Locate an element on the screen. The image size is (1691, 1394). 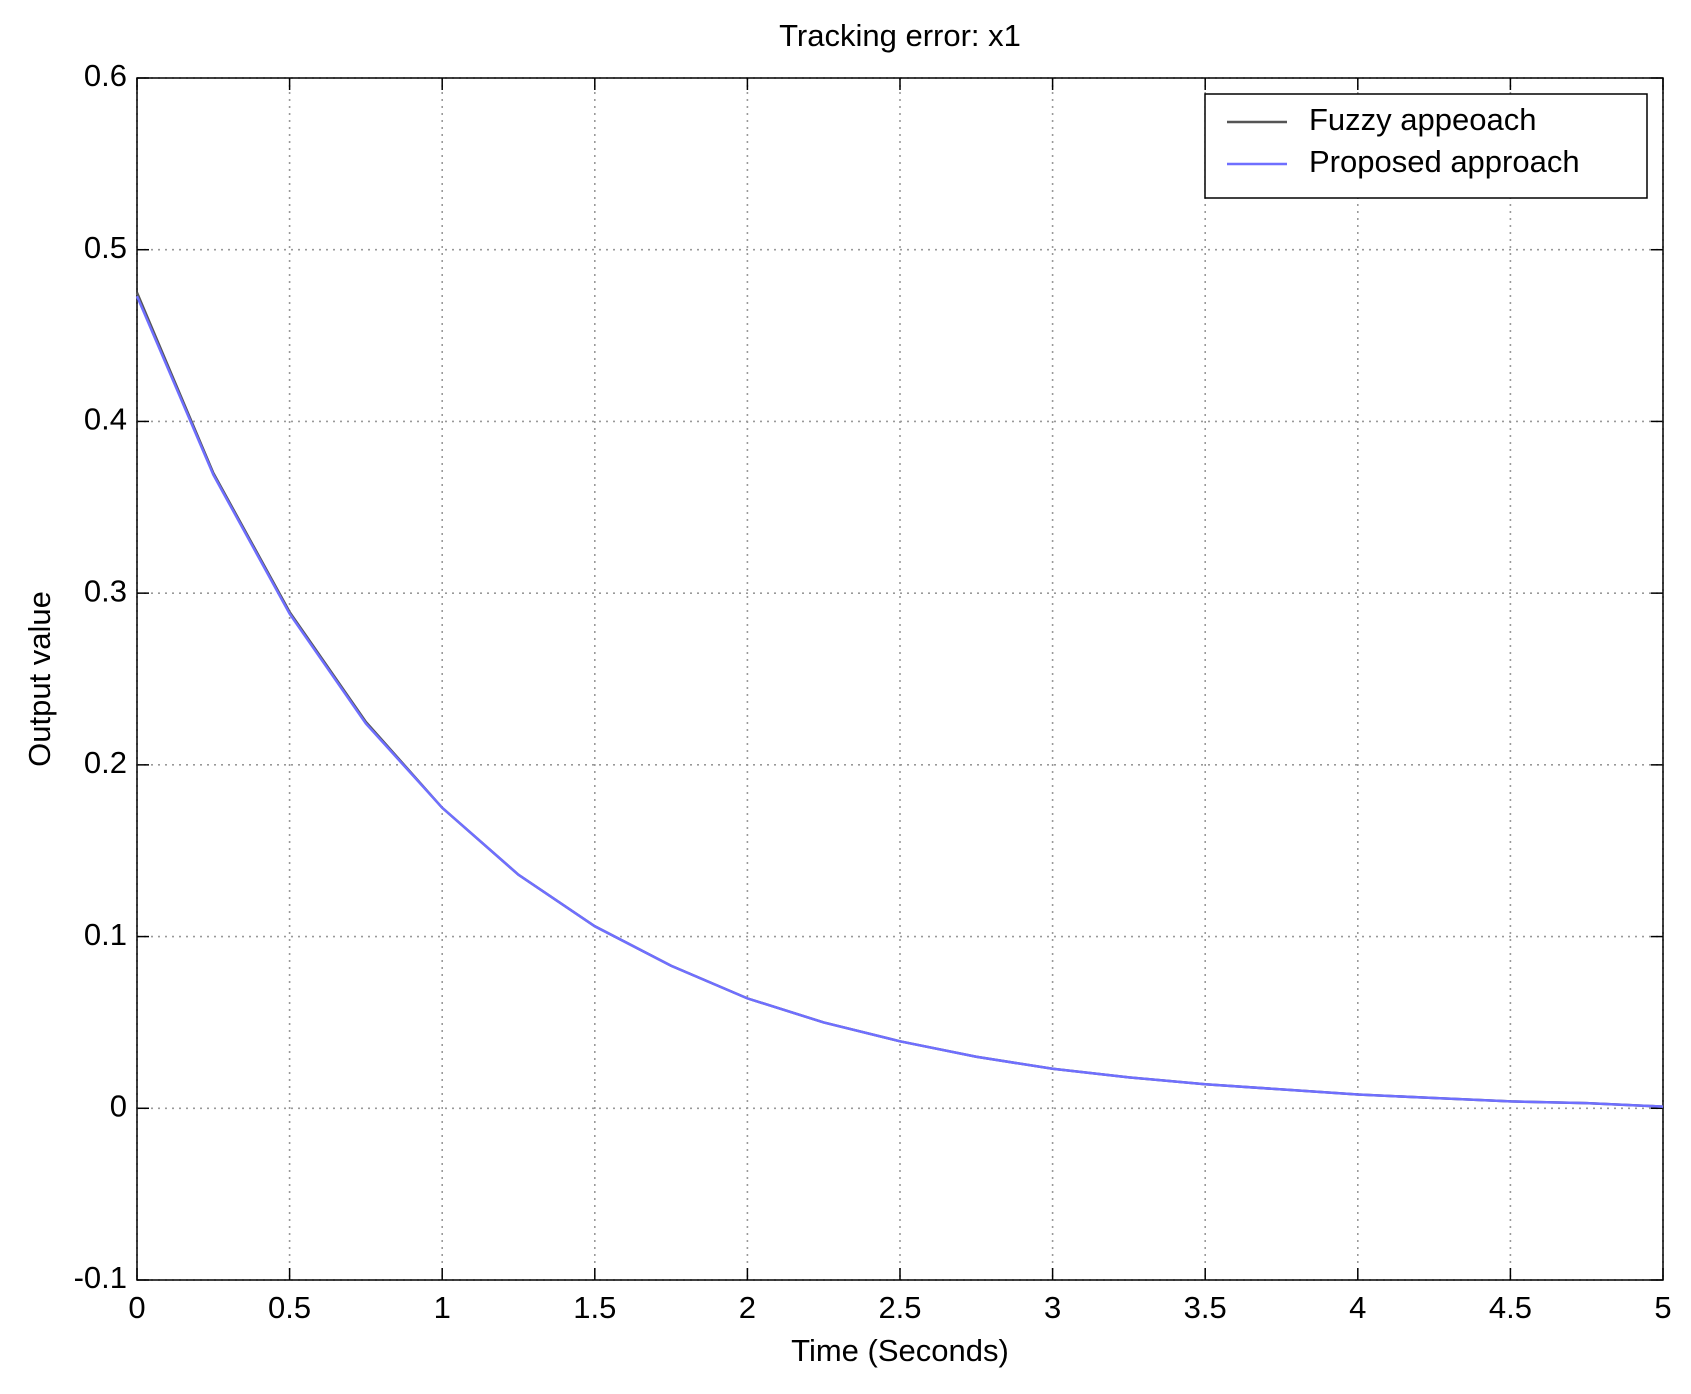
y-tick-label: 0.1 is located at coordinates (105, 934).